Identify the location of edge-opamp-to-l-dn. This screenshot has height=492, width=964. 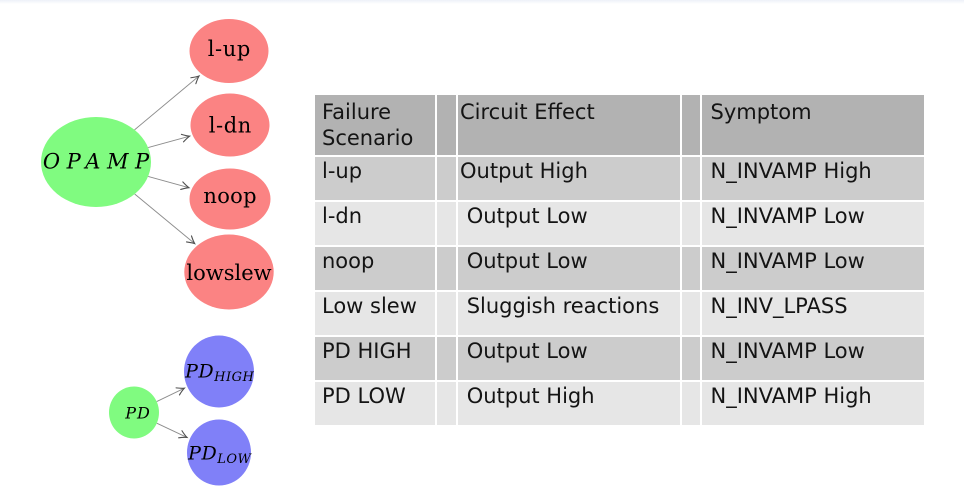
(169, 141).